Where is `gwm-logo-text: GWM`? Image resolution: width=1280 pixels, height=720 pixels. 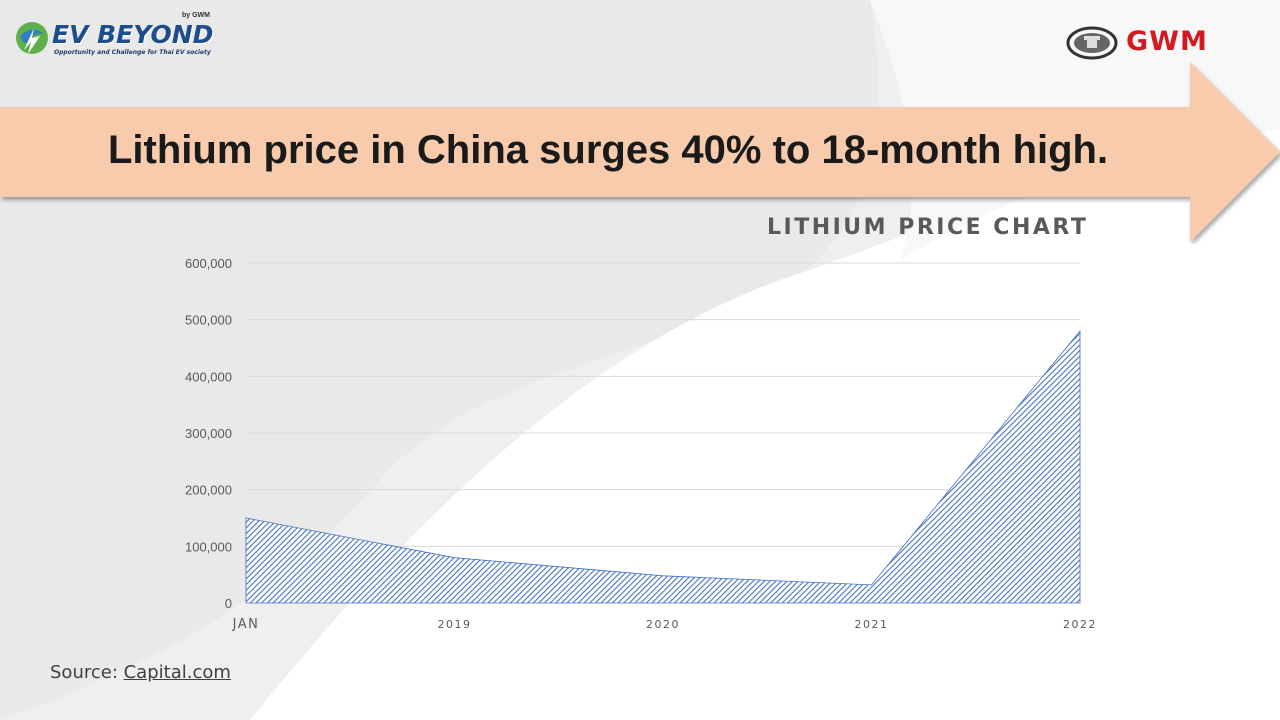 gwm-logo-text: GWM is located at coordinates (1167, 41).